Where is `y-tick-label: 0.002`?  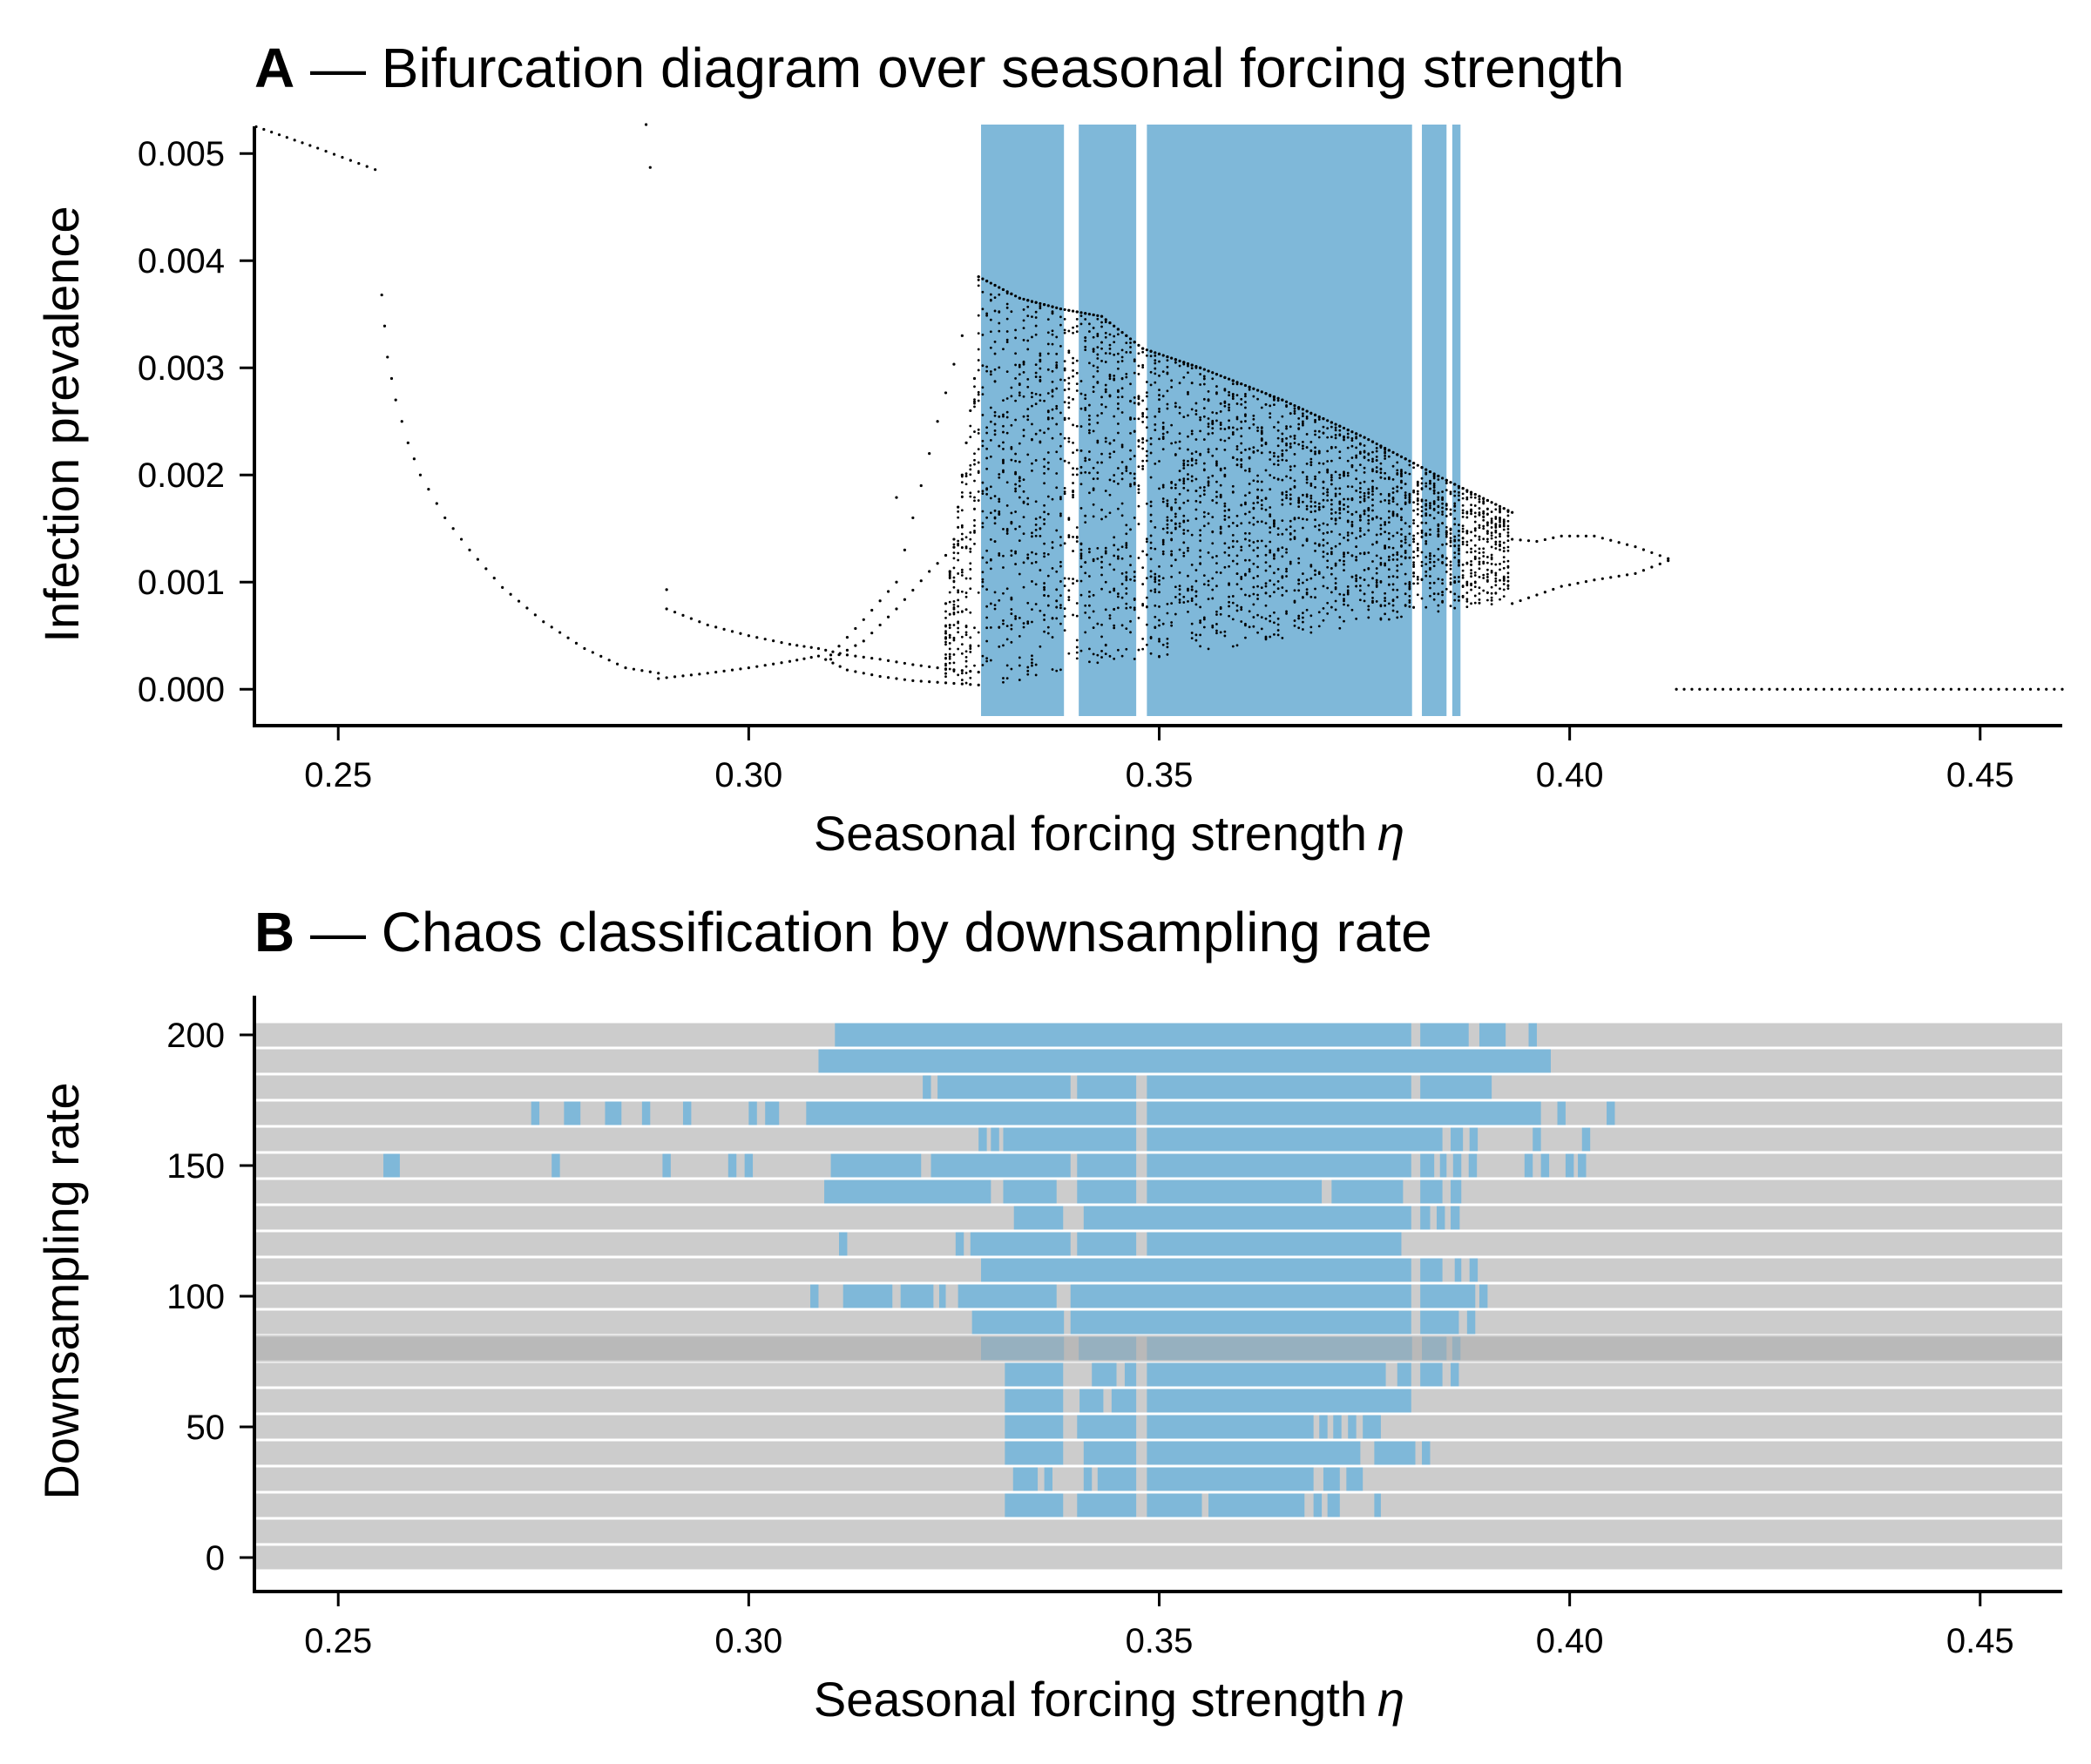 y-tick-label: 0.002 is located at coordinates (181, 475).